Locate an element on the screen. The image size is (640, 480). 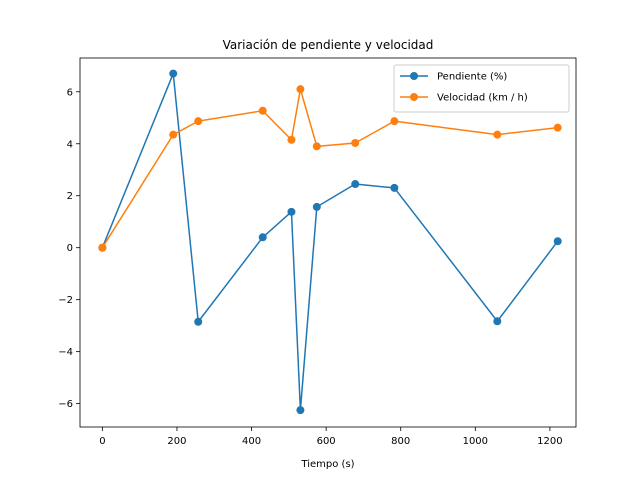
legend-item: Pendiente (%) is located at coordinates (453, 77).